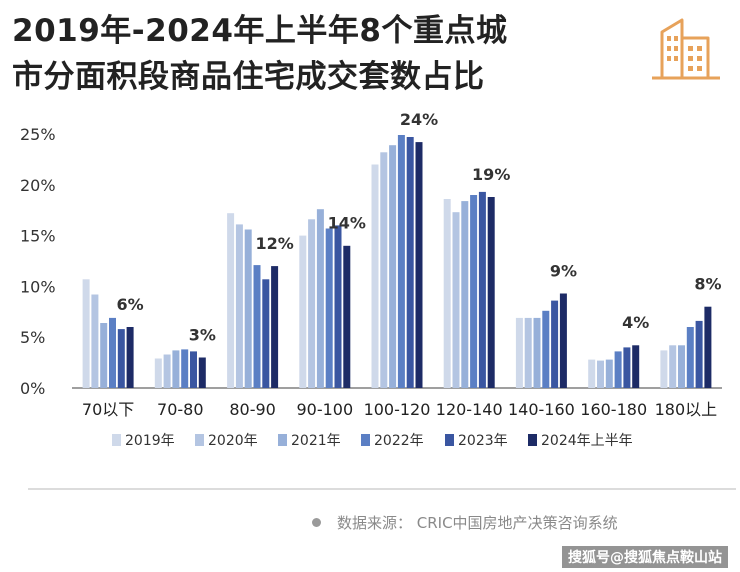  What do you see at coordinates (397, 409) in the screenshot?
I see `x-tick-label: 100-120` at bounding box center [397, 409].